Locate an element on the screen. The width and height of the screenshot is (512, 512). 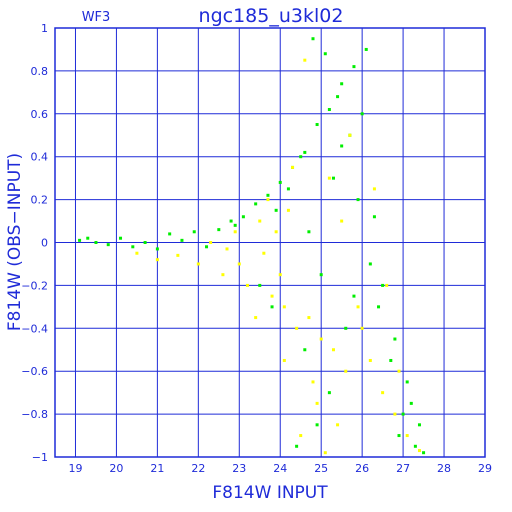
x-tick-label: 21 is located at coordinates (157, 468).